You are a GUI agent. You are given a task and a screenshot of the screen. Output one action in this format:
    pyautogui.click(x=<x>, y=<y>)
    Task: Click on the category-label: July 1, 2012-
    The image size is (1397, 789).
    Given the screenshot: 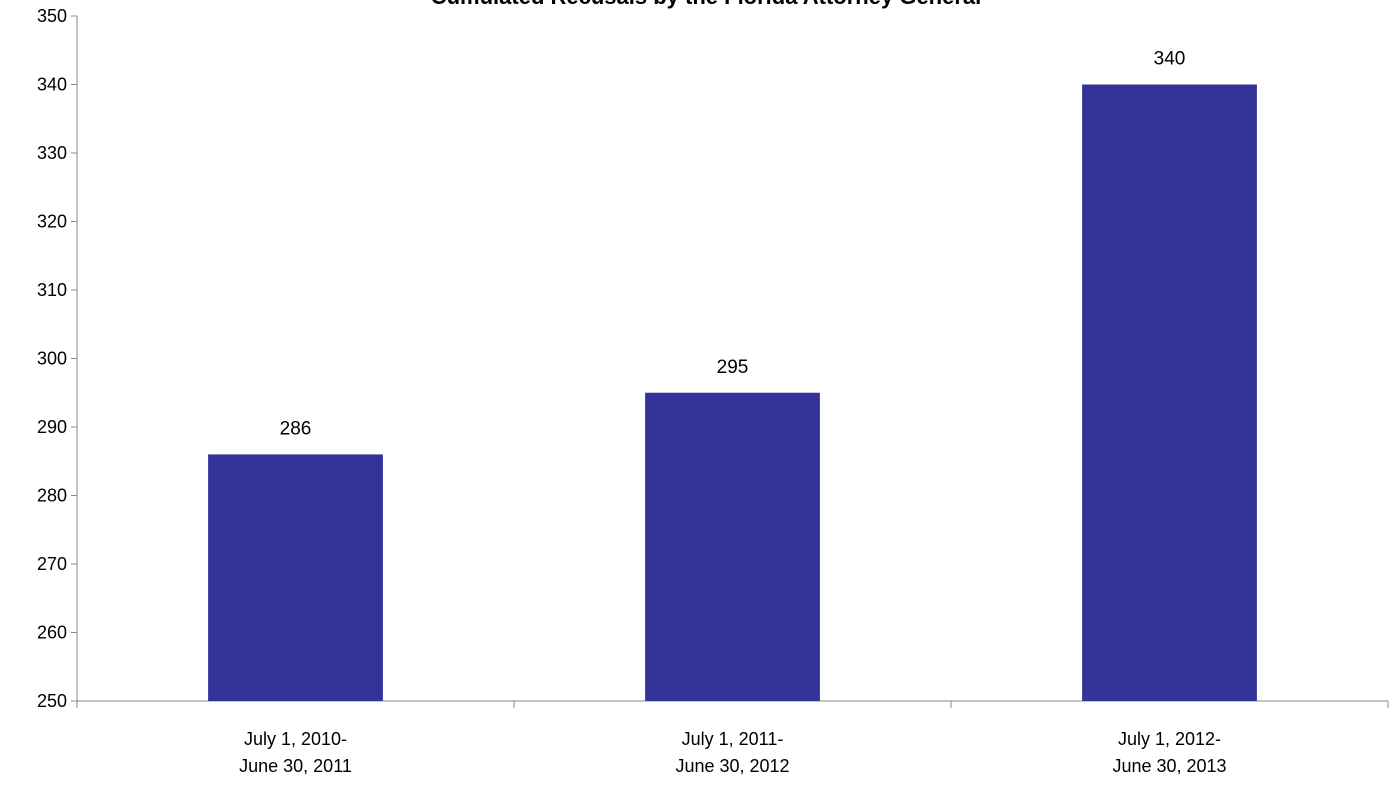 What is the action you would take?
    pyautogui.click(x=1169, y=739)
    